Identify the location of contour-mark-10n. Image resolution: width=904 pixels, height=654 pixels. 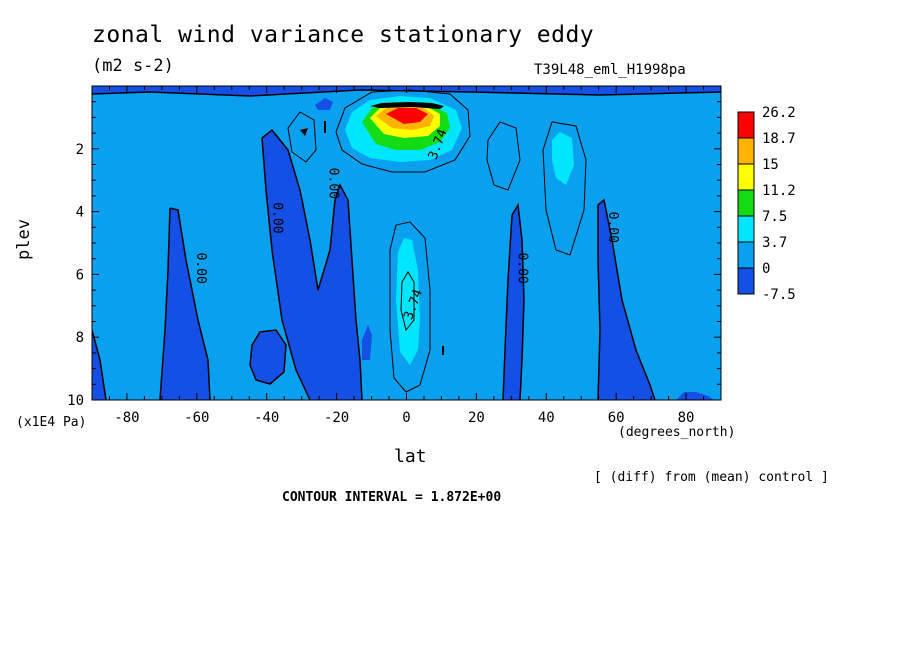
(443, 350).